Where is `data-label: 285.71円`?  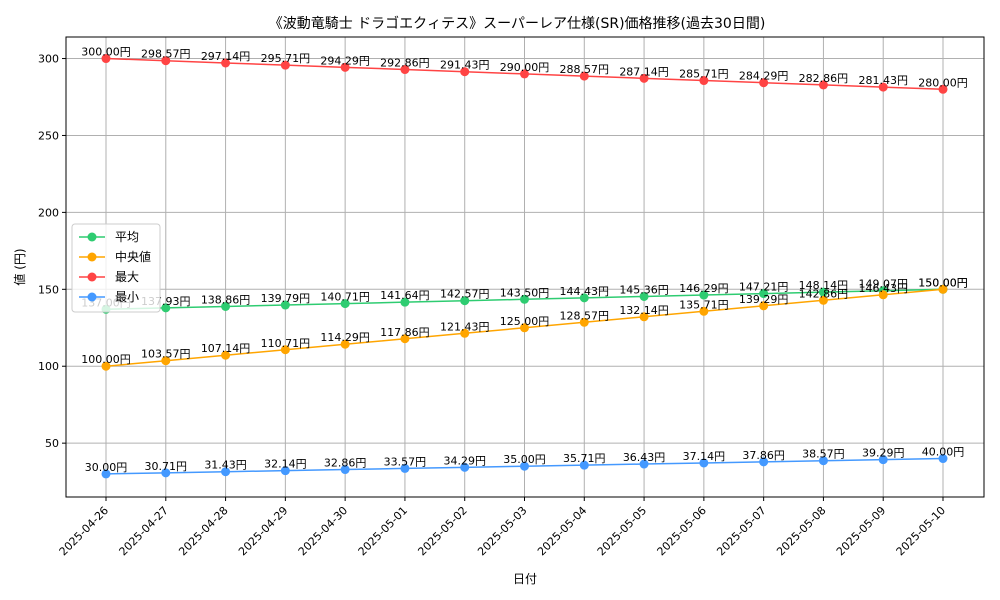 data-label: 285.71円 is located at coordinates (704, 74).